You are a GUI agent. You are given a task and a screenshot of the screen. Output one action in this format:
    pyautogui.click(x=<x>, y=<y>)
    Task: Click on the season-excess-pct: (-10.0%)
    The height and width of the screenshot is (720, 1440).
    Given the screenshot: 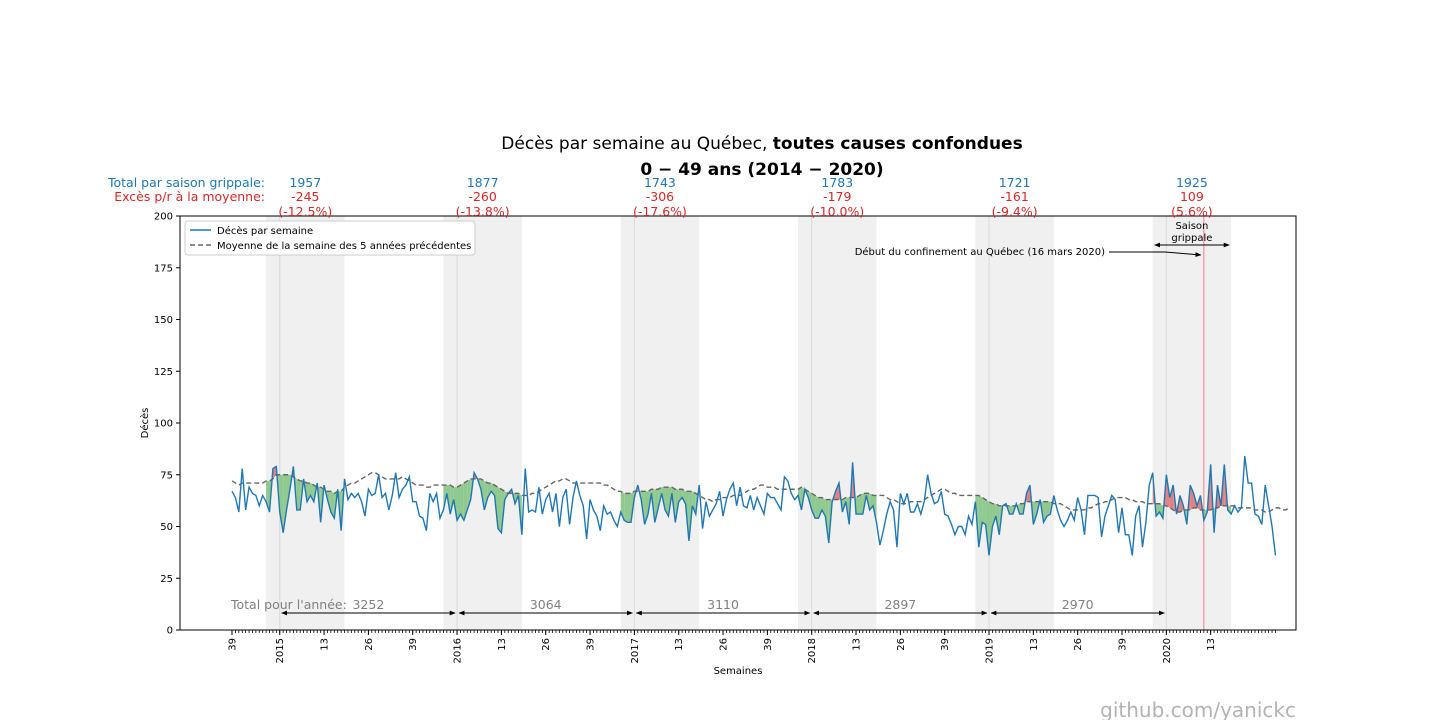 What is the action you would take?
    pyautogui.click(x=837, y=211)
    